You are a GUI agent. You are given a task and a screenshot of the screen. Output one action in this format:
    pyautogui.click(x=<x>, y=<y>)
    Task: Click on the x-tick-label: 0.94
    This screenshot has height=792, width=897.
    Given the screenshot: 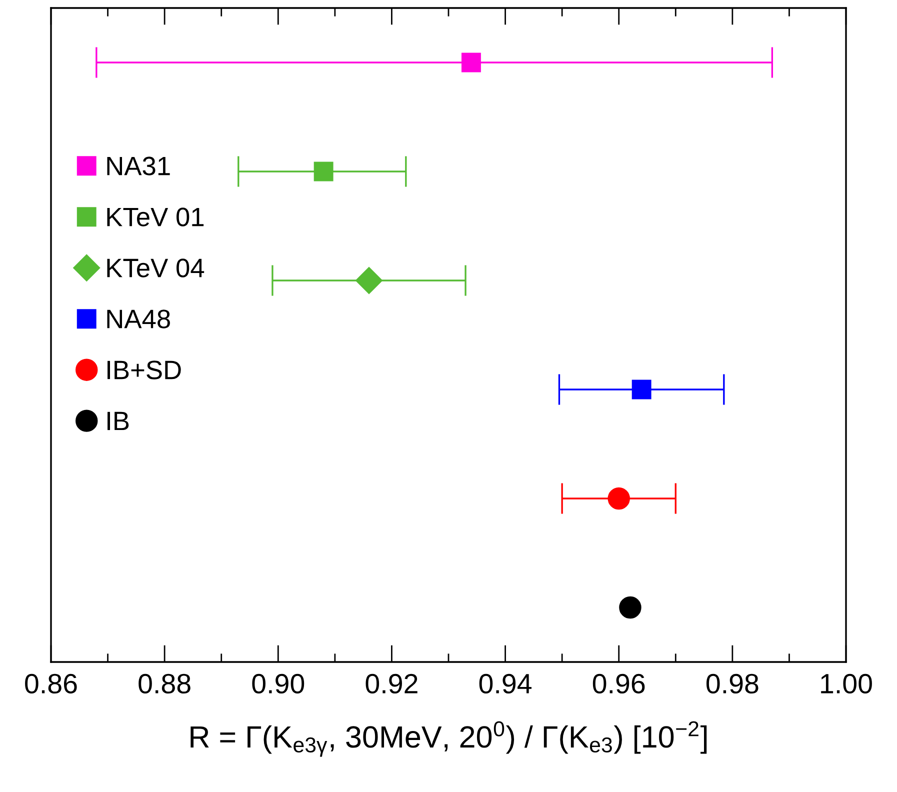 What is the action you would take?
    pyautogui.click(x=505, y=684)
    